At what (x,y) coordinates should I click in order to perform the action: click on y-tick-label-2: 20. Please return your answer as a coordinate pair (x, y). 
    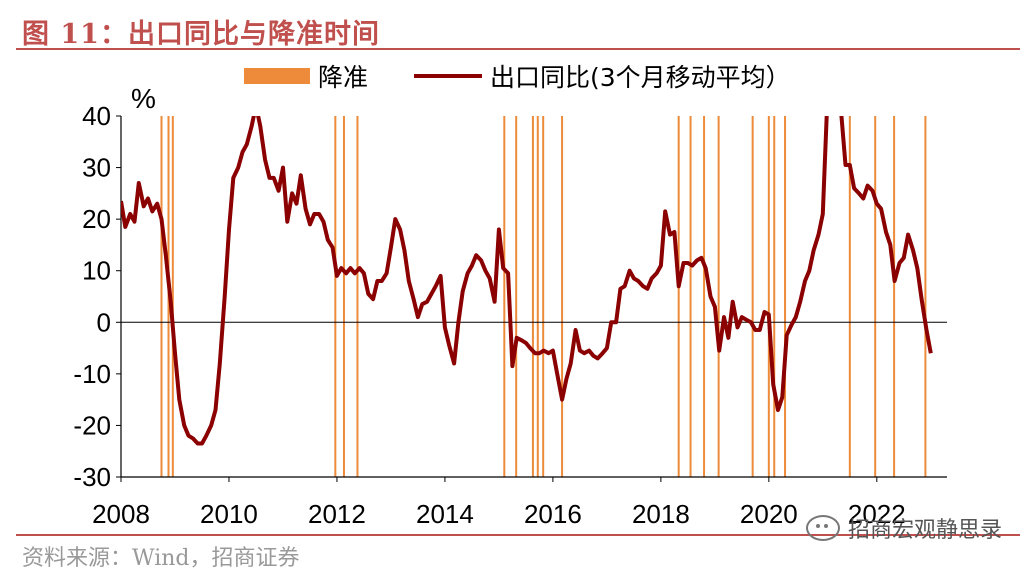
    Looking at the image, I should click on (96, 219).